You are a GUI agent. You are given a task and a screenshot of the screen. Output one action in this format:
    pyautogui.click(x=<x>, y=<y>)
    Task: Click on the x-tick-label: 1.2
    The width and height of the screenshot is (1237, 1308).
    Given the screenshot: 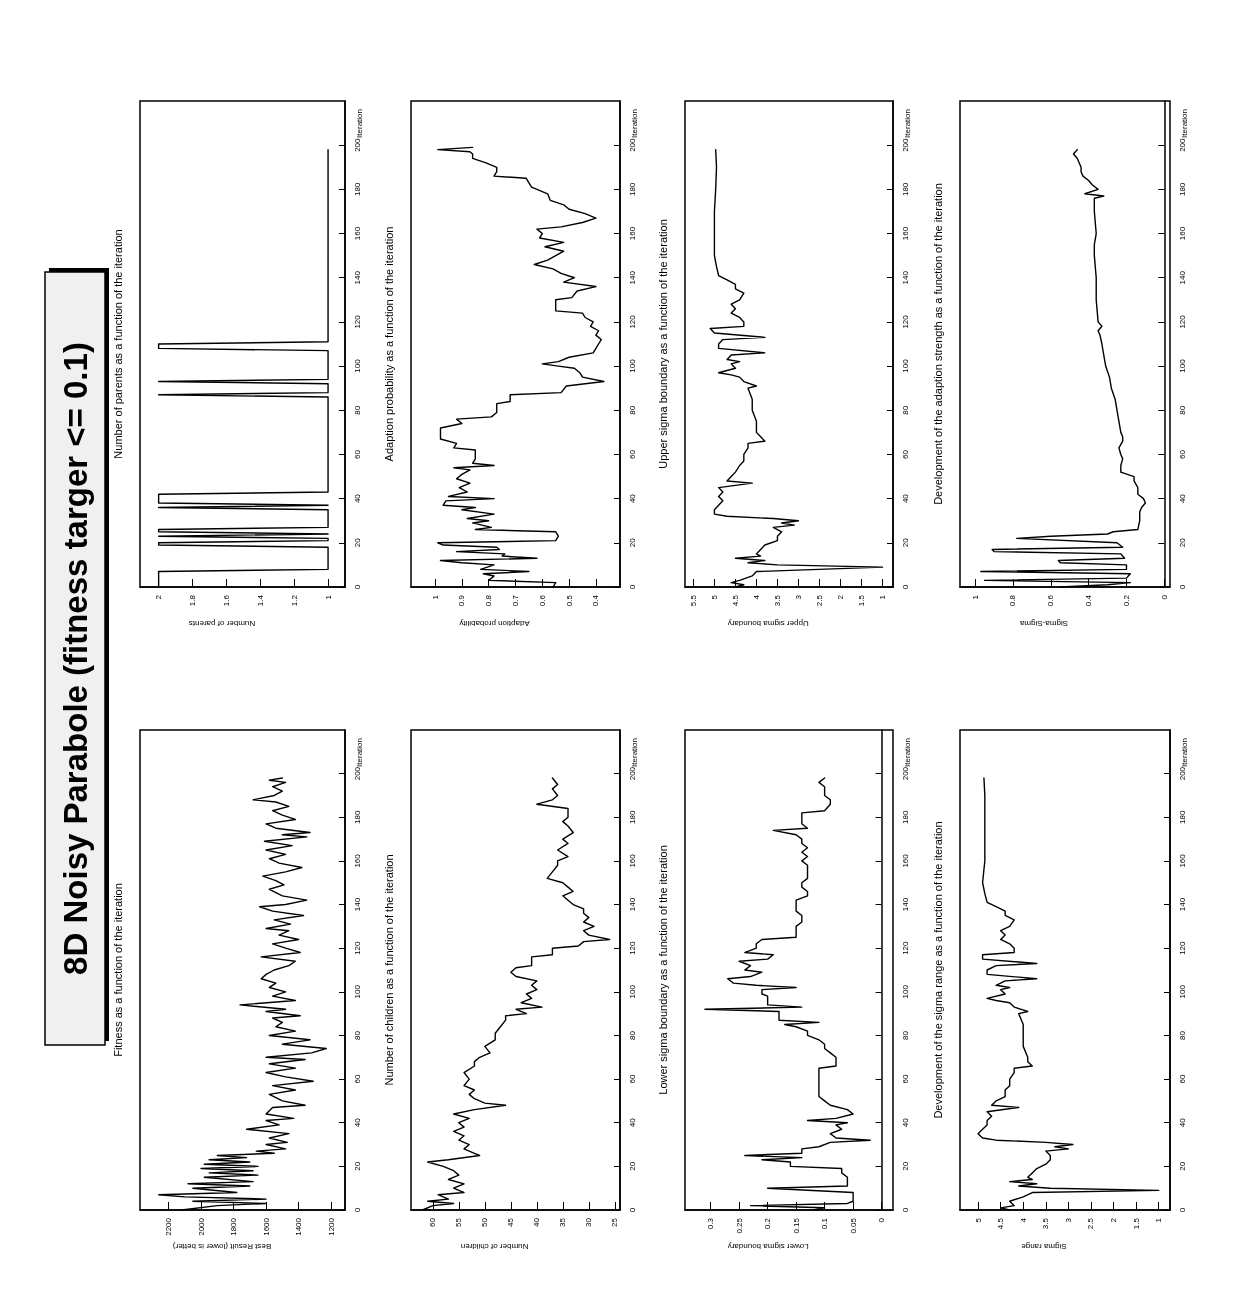 What is the action you would take?
    pyautogui.click(x=294, y=600)
    